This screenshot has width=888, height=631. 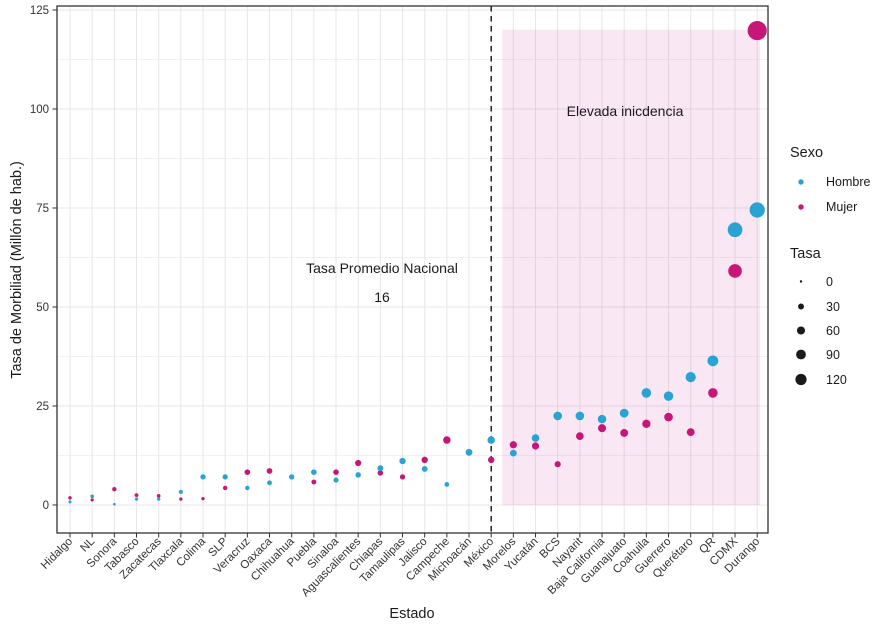 What do you see at coordinates (70, 502) in the screenshot?
I see `point-hombre-hidalgo` at bounding box center [70, 502].